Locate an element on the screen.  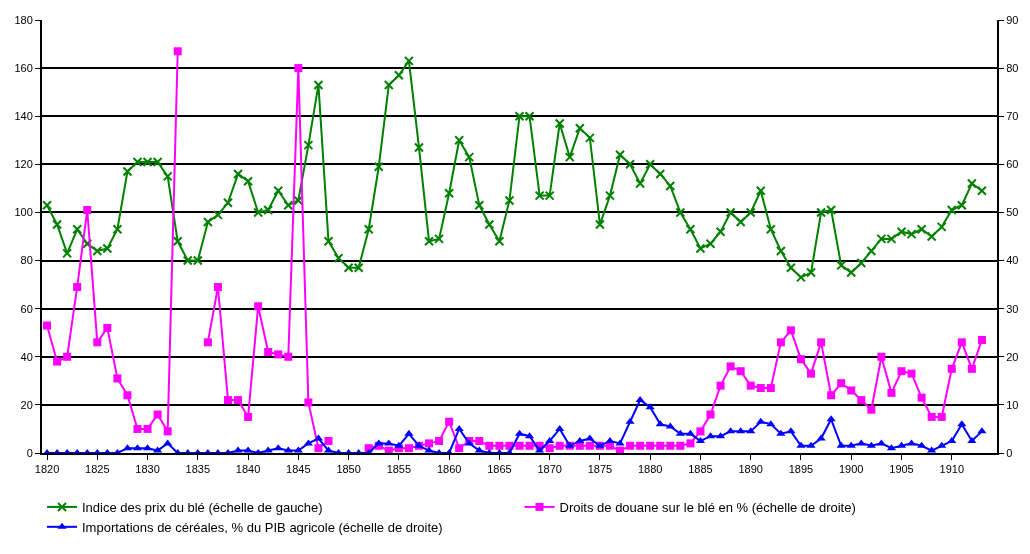
y2-tick-label: 80 is located at coordinates (1012, 67).